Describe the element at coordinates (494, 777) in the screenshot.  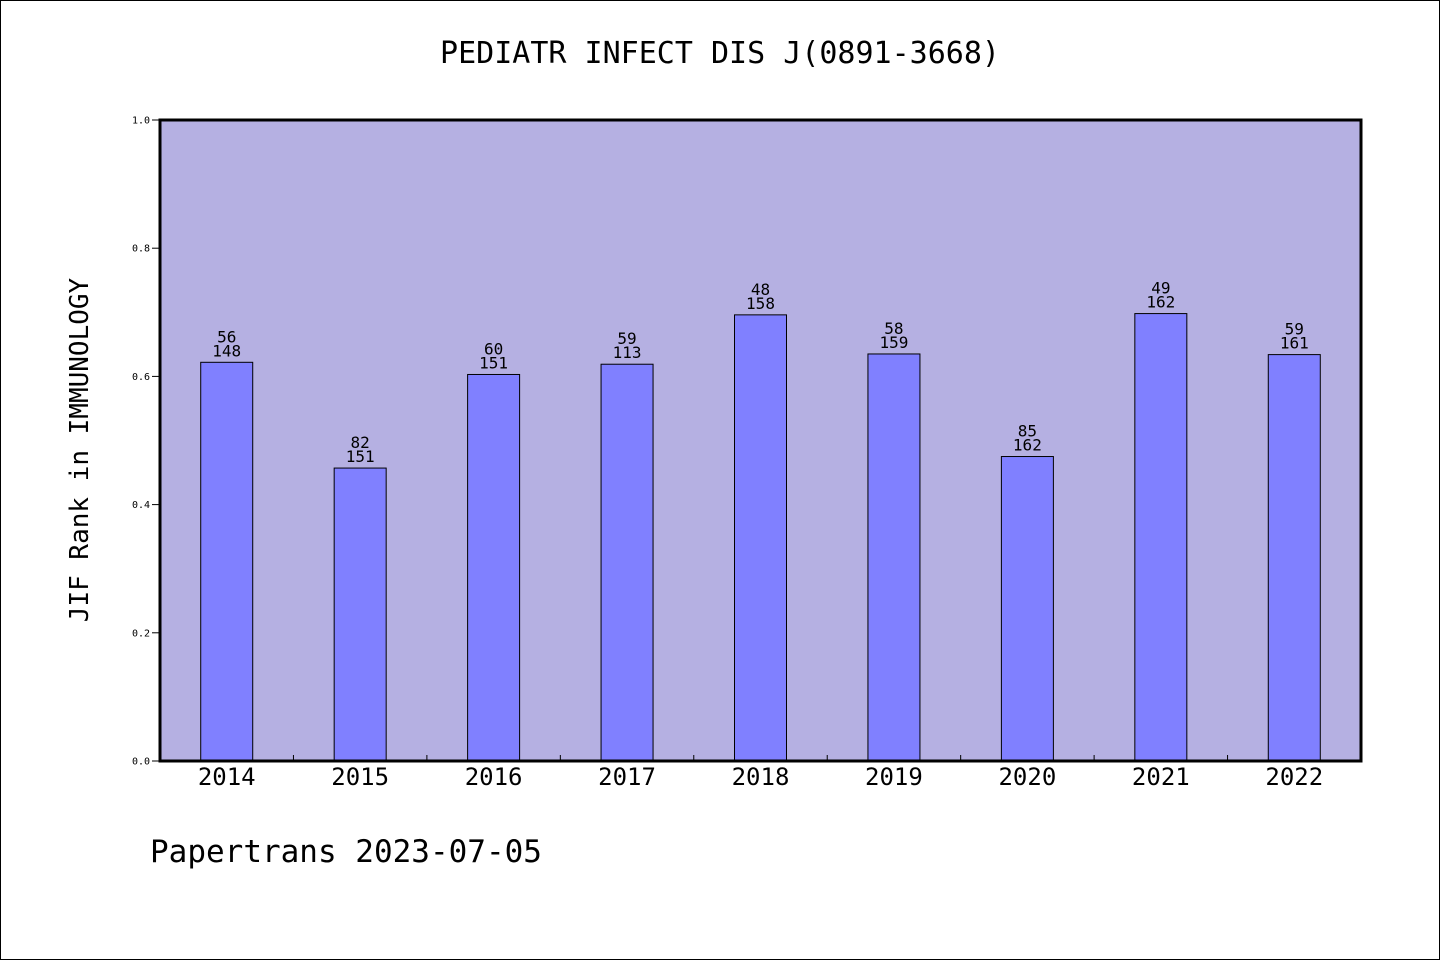
I see `x-tick-label: 2016` at that location.